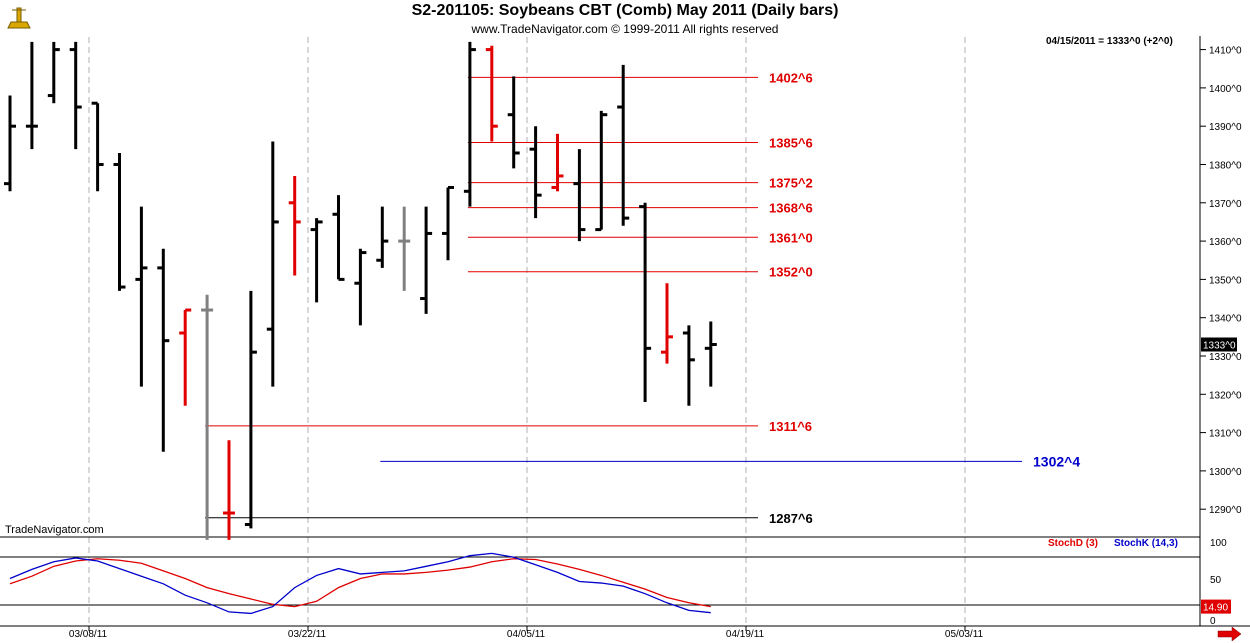 Image resolution: width=1250 pixels, height=643 pixels. What do you see at coordinates (1229, 634) in the screenshot?
I see `right-arrow-icon` at bounding box center [1229, 634].